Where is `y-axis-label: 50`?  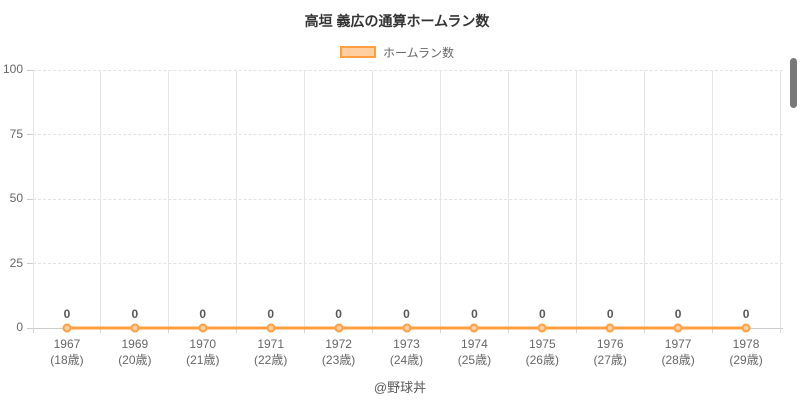 y-axis-label: 50 is located at coordinates (16, 198).